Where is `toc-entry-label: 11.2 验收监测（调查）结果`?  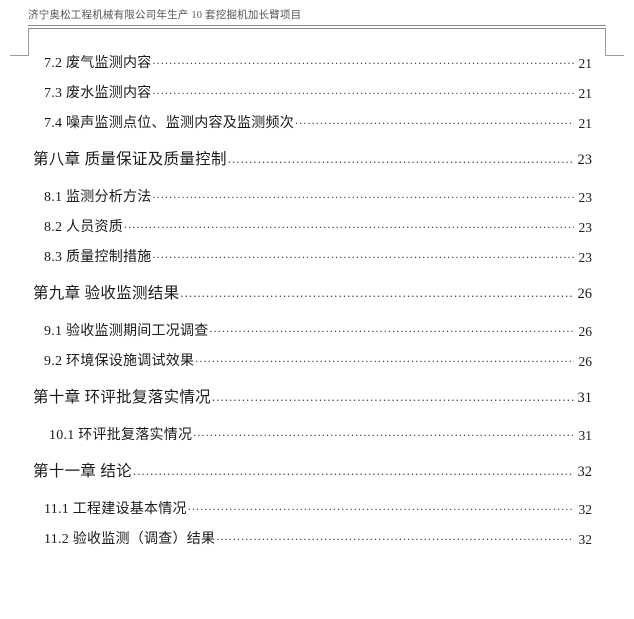
toc-entry-label: 11.2 验收监测（调查）结果 is located at coordinates (130, 539).